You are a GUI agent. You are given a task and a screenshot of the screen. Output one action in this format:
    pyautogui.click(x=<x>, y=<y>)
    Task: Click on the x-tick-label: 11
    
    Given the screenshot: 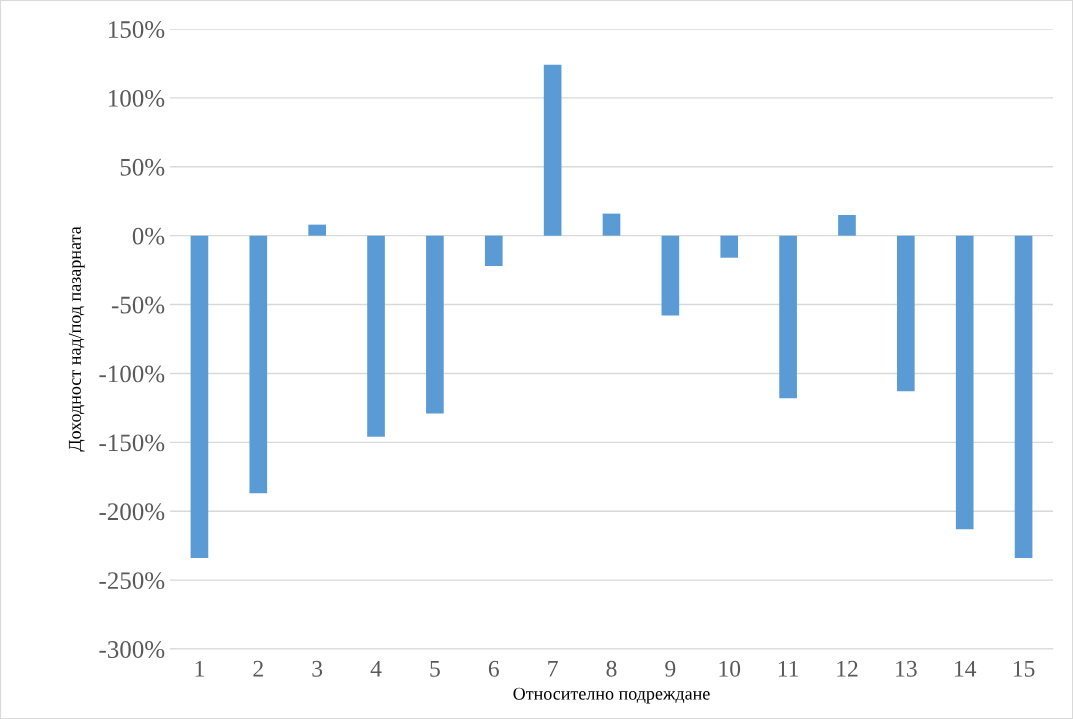 What is the action you would take?
    pyautogui.click(x=788, y=668)
    